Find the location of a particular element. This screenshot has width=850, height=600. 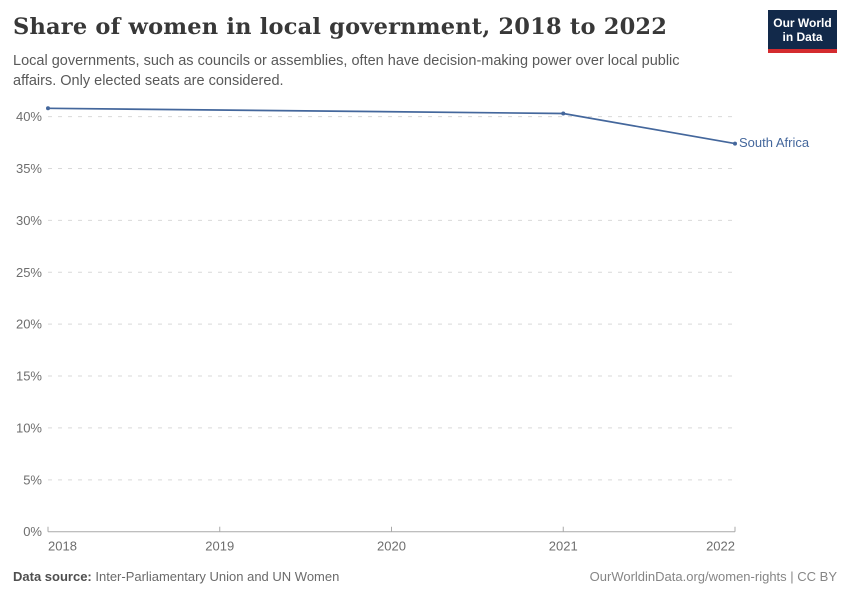

x-tick-label: 2022 is located at coordinates (720, 546).